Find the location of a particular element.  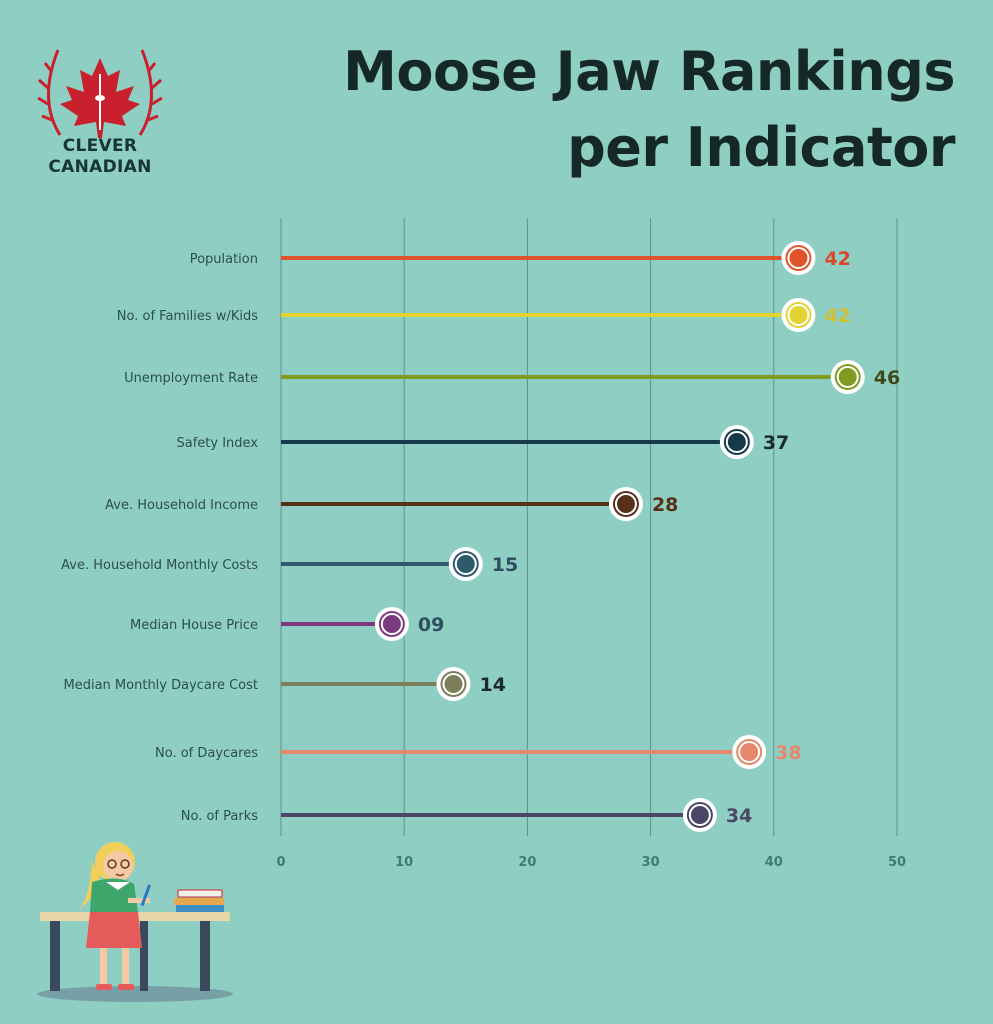

laurel-left-icon is located at coordinates (49, 92).